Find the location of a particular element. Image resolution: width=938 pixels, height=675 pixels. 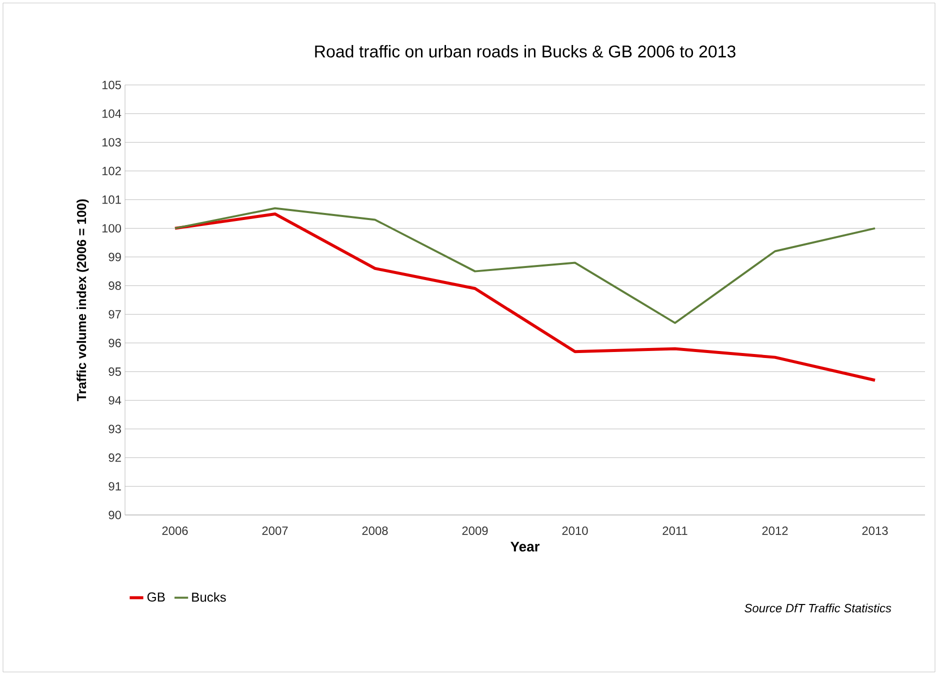

y-tick-label: 101 is located at coordinates (111, 199).